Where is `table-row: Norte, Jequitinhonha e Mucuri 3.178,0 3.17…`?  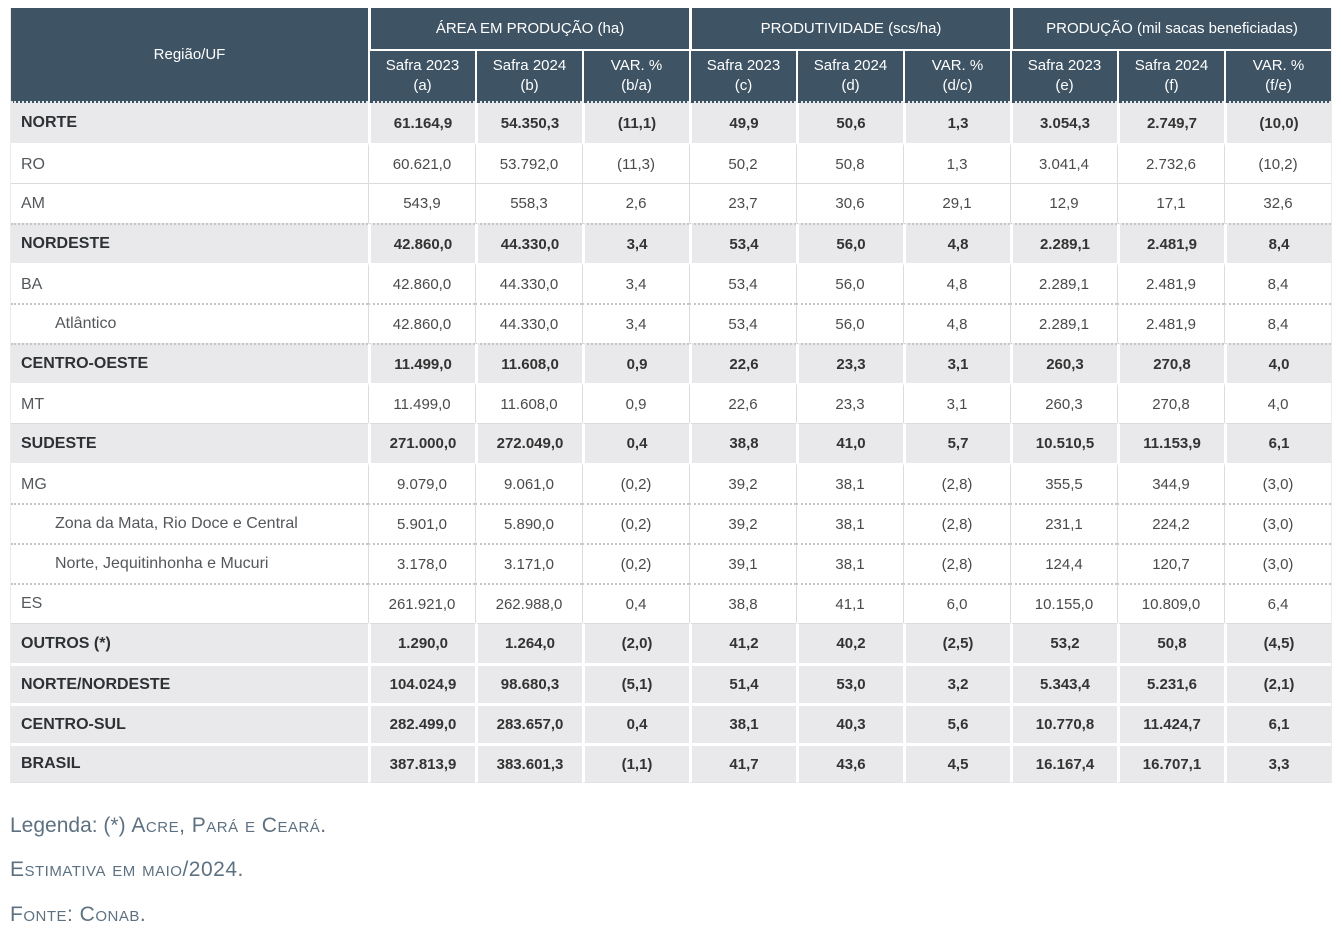
table-row: Norte, Jequitinhonha e Mucuri 3.178,0 3.17… is located at coordinates (671, 563).